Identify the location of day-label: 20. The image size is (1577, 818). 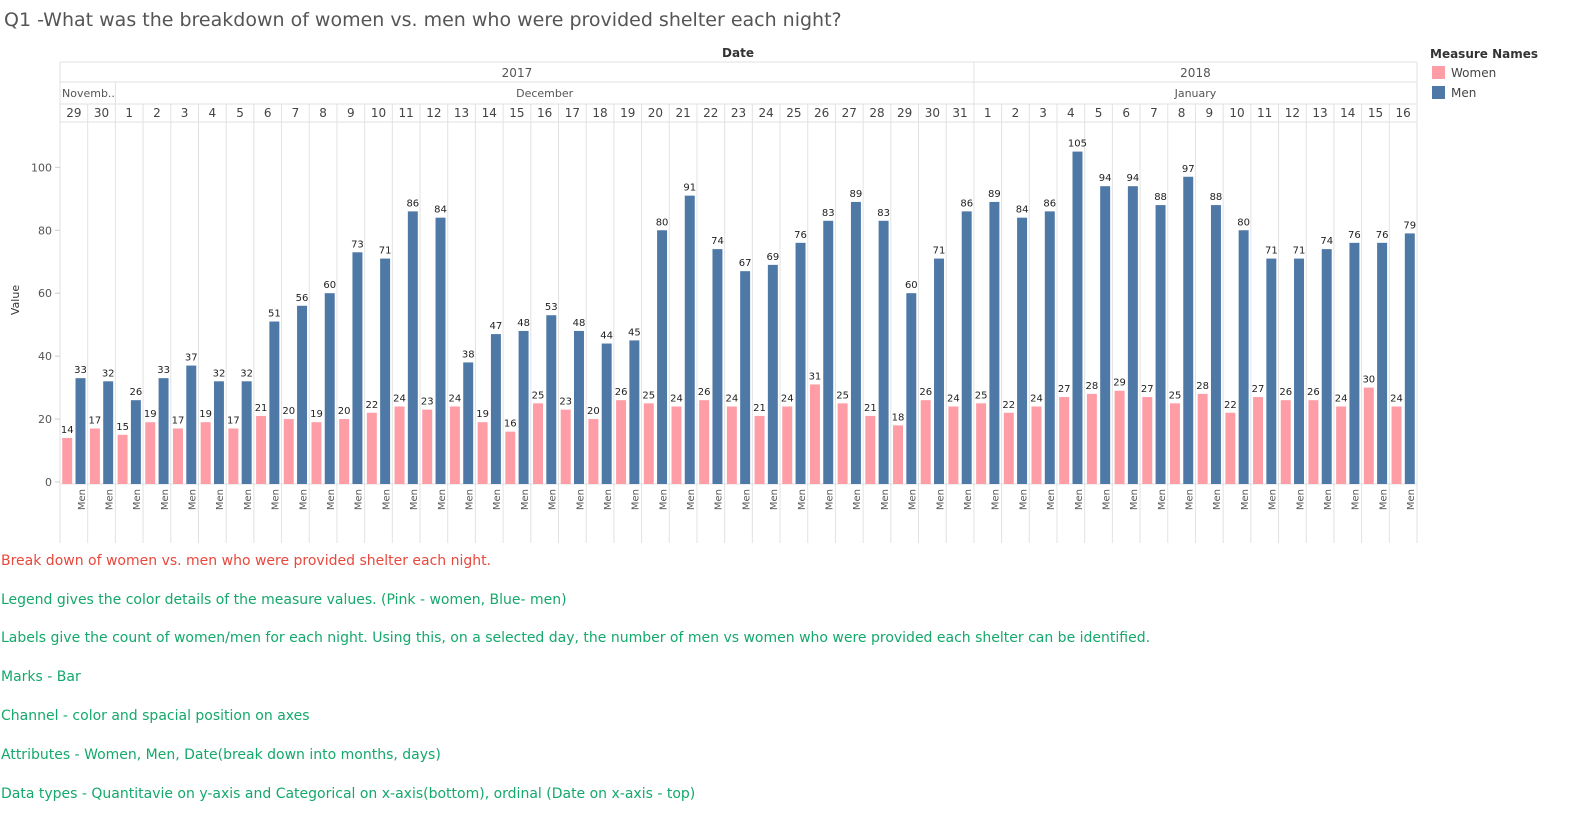
(655, 113).